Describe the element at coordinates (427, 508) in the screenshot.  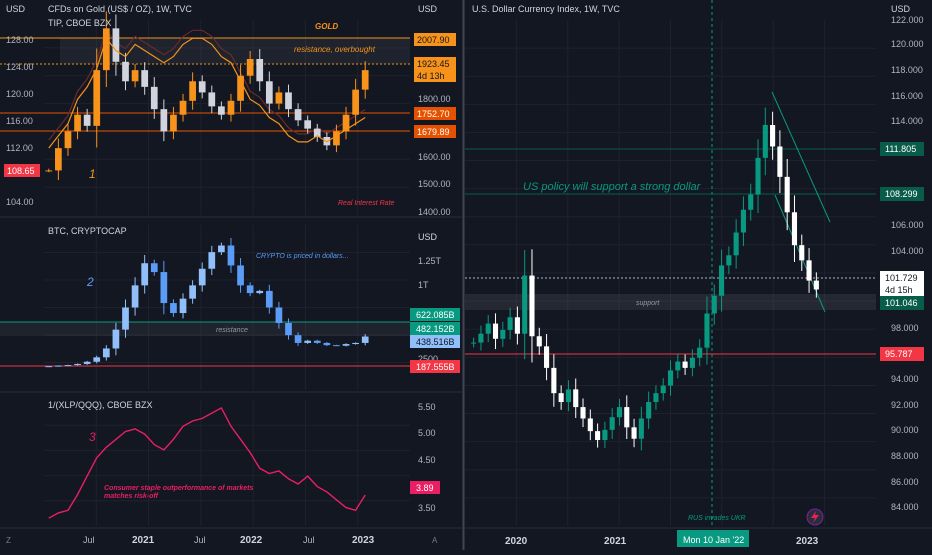
I see `ratio-right-tick: 3.50` at that location.